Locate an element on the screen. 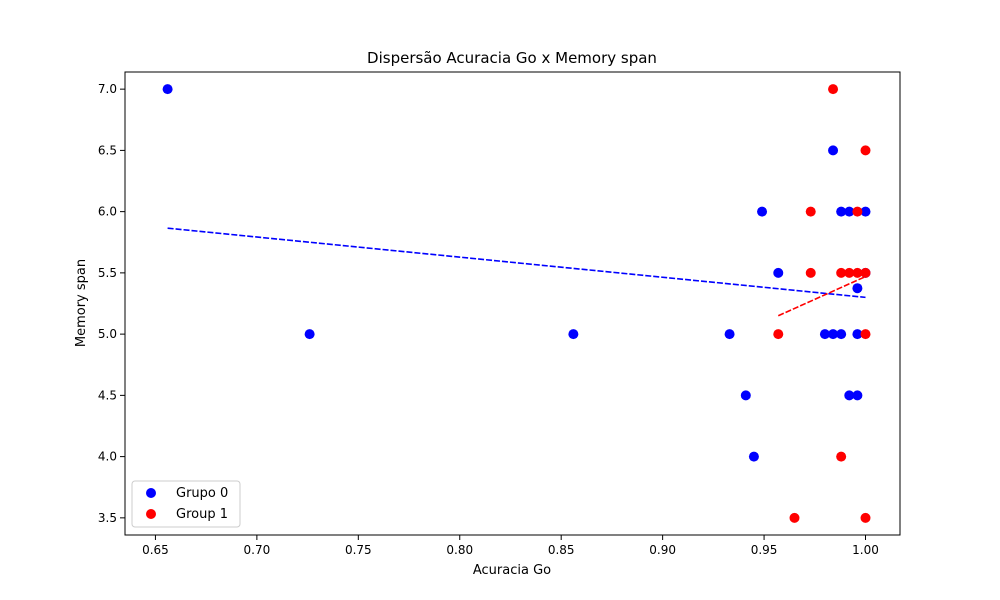 This screenshot has width=1000, height=600. y-tick-label: 6.5 is located at coordinates (107, 150).